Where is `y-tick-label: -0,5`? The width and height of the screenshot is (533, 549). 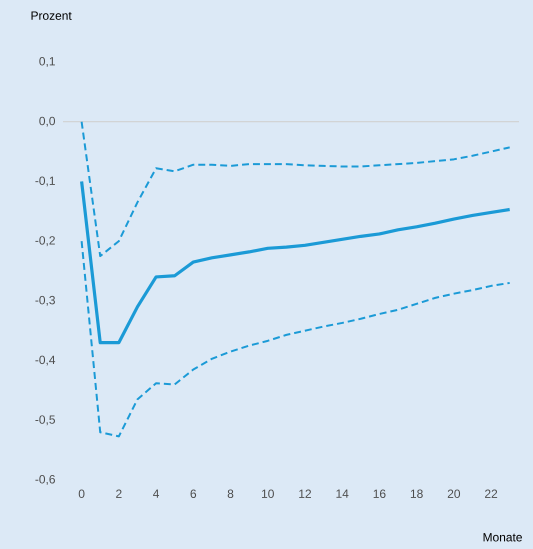
y-tick-label: -0,5 is located at coordinates (45, 420).